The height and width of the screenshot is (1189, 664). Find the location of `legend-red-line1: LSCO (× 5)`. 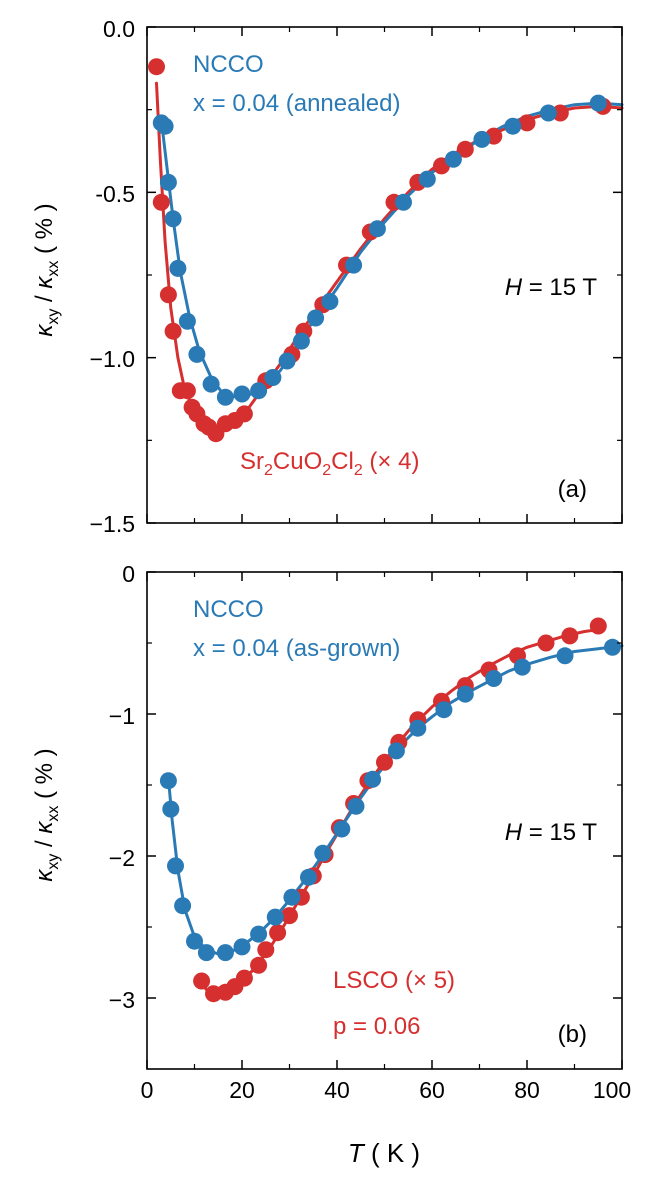

legend-red-line1: LSCO (× 5) is located at coordinates (394, 980).